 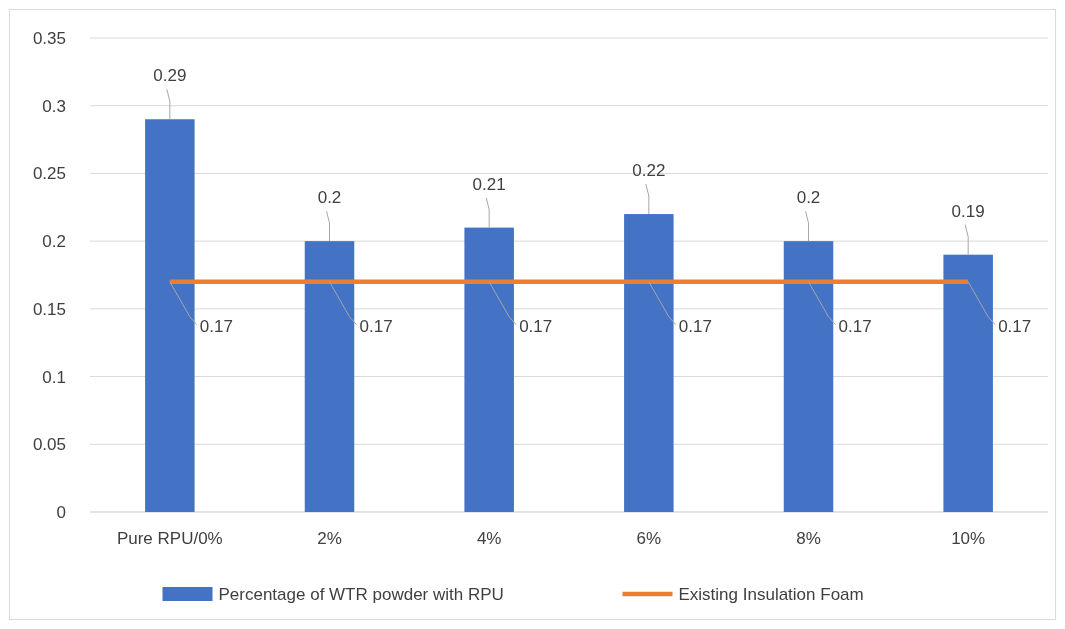 I want to click on y-tick-label: 0.3, so click(x=54, y=106).